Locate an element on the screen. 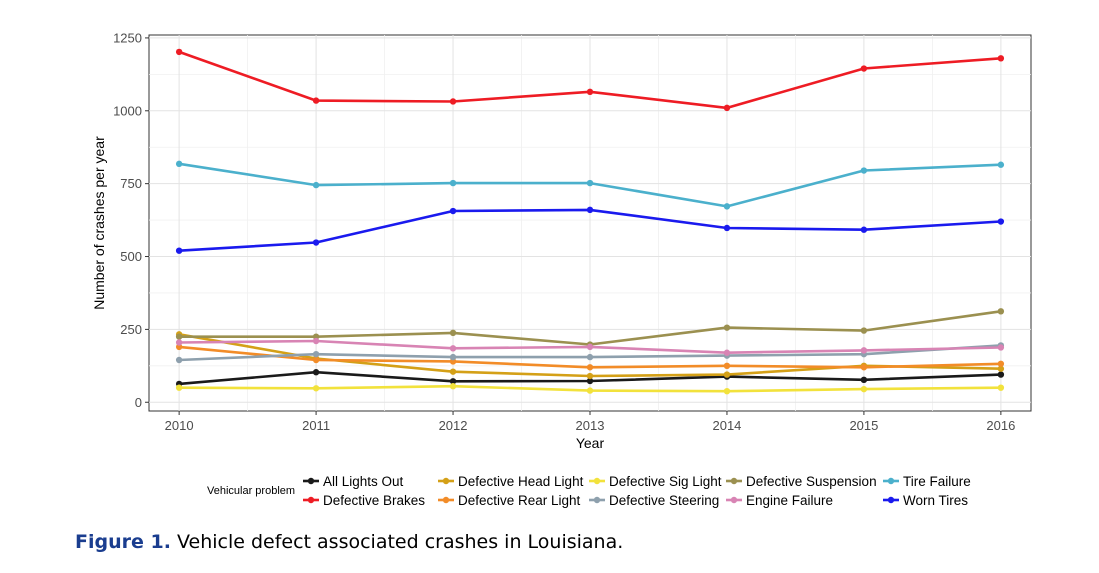  legend-key-point-engine-failure is located at coordinates (734, 500).